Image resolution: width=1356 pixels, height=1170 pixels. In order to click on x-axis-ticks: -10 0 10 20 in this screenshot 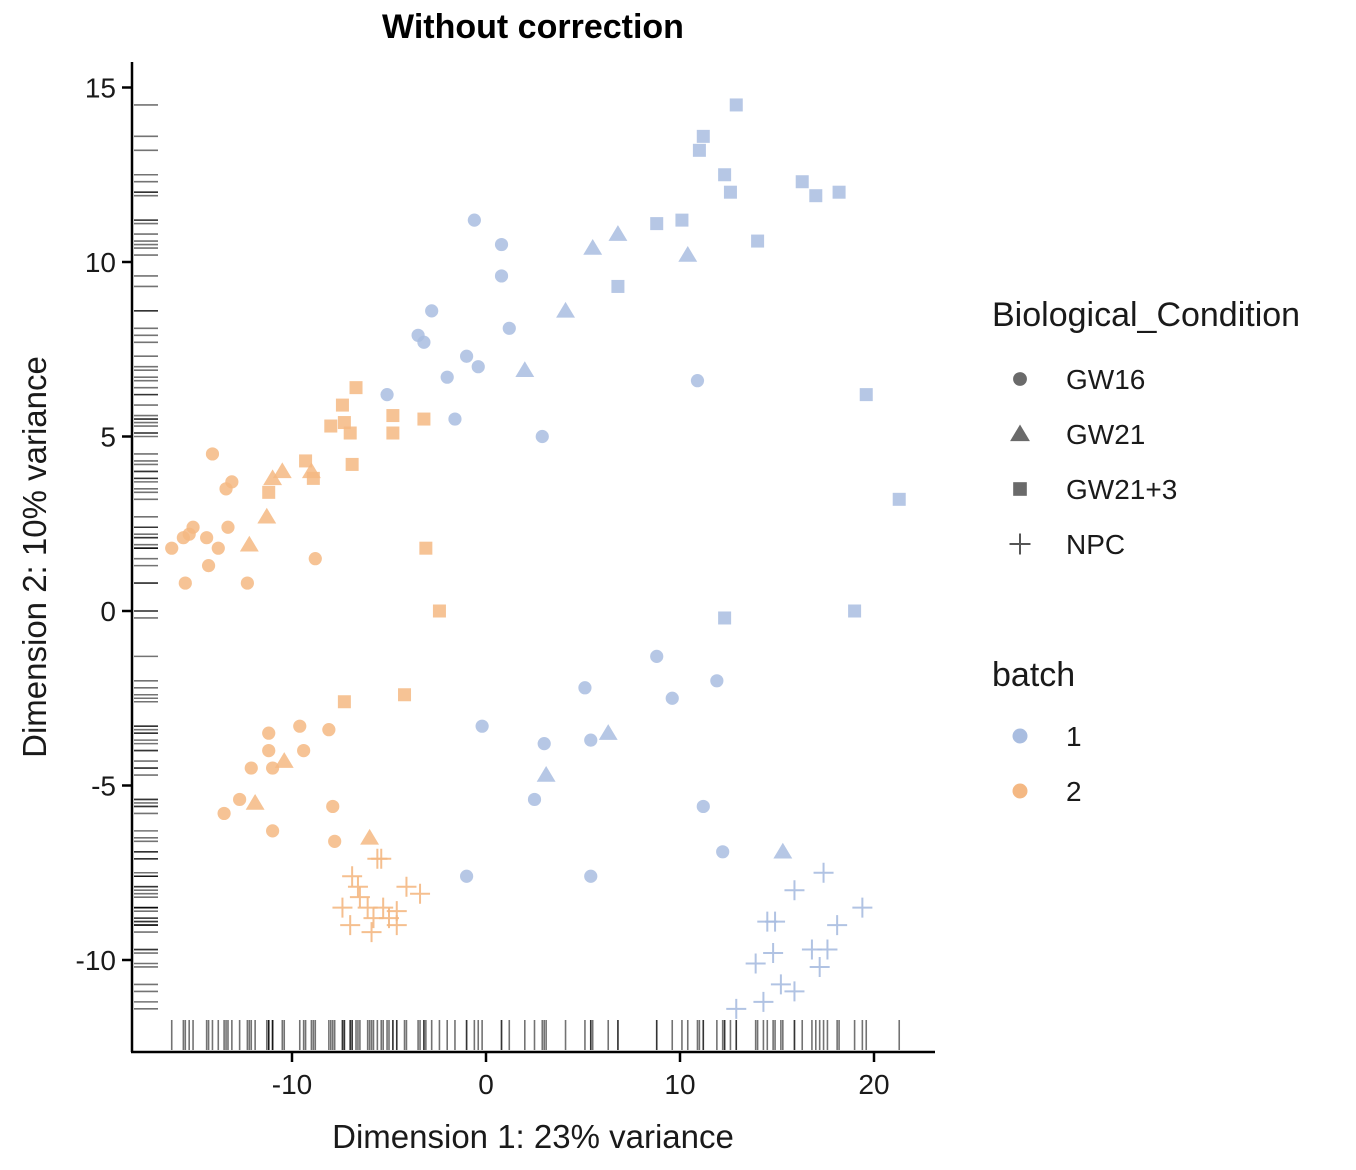, I will do `click(581, 1076)`.